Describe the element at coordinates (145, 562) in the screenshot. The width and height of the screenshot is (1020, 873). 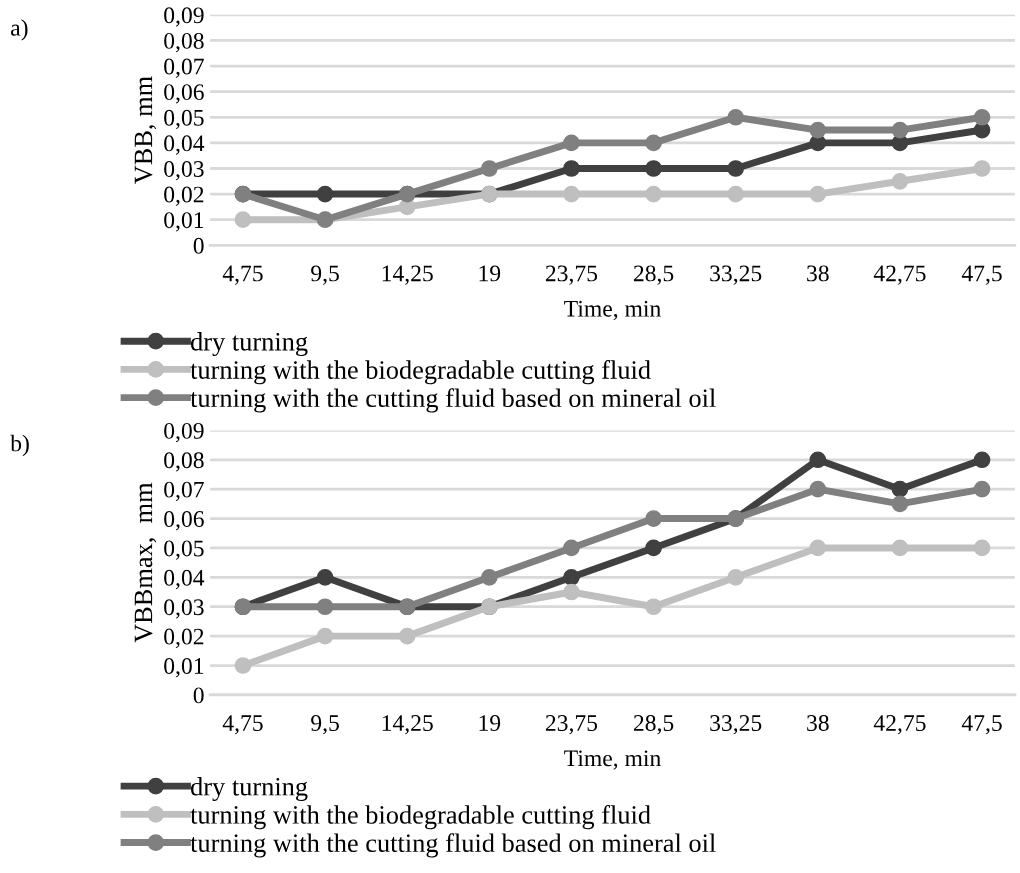
I see `y-axis-title: VBBmax, mm` at that location.